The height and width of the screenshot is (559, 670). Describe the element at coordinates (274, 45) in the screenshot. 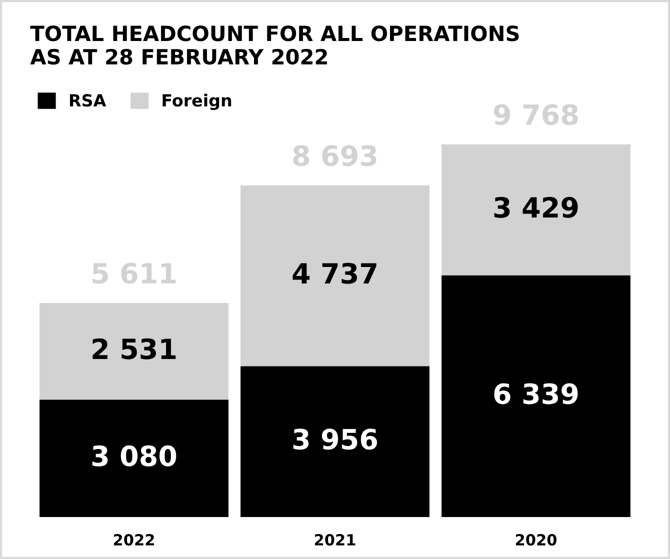

I see `chart-title: TOTAL HEADCOUNT FOR ALL OPERATIONS AS AT 28 FEBRUARY 2022` at that location.